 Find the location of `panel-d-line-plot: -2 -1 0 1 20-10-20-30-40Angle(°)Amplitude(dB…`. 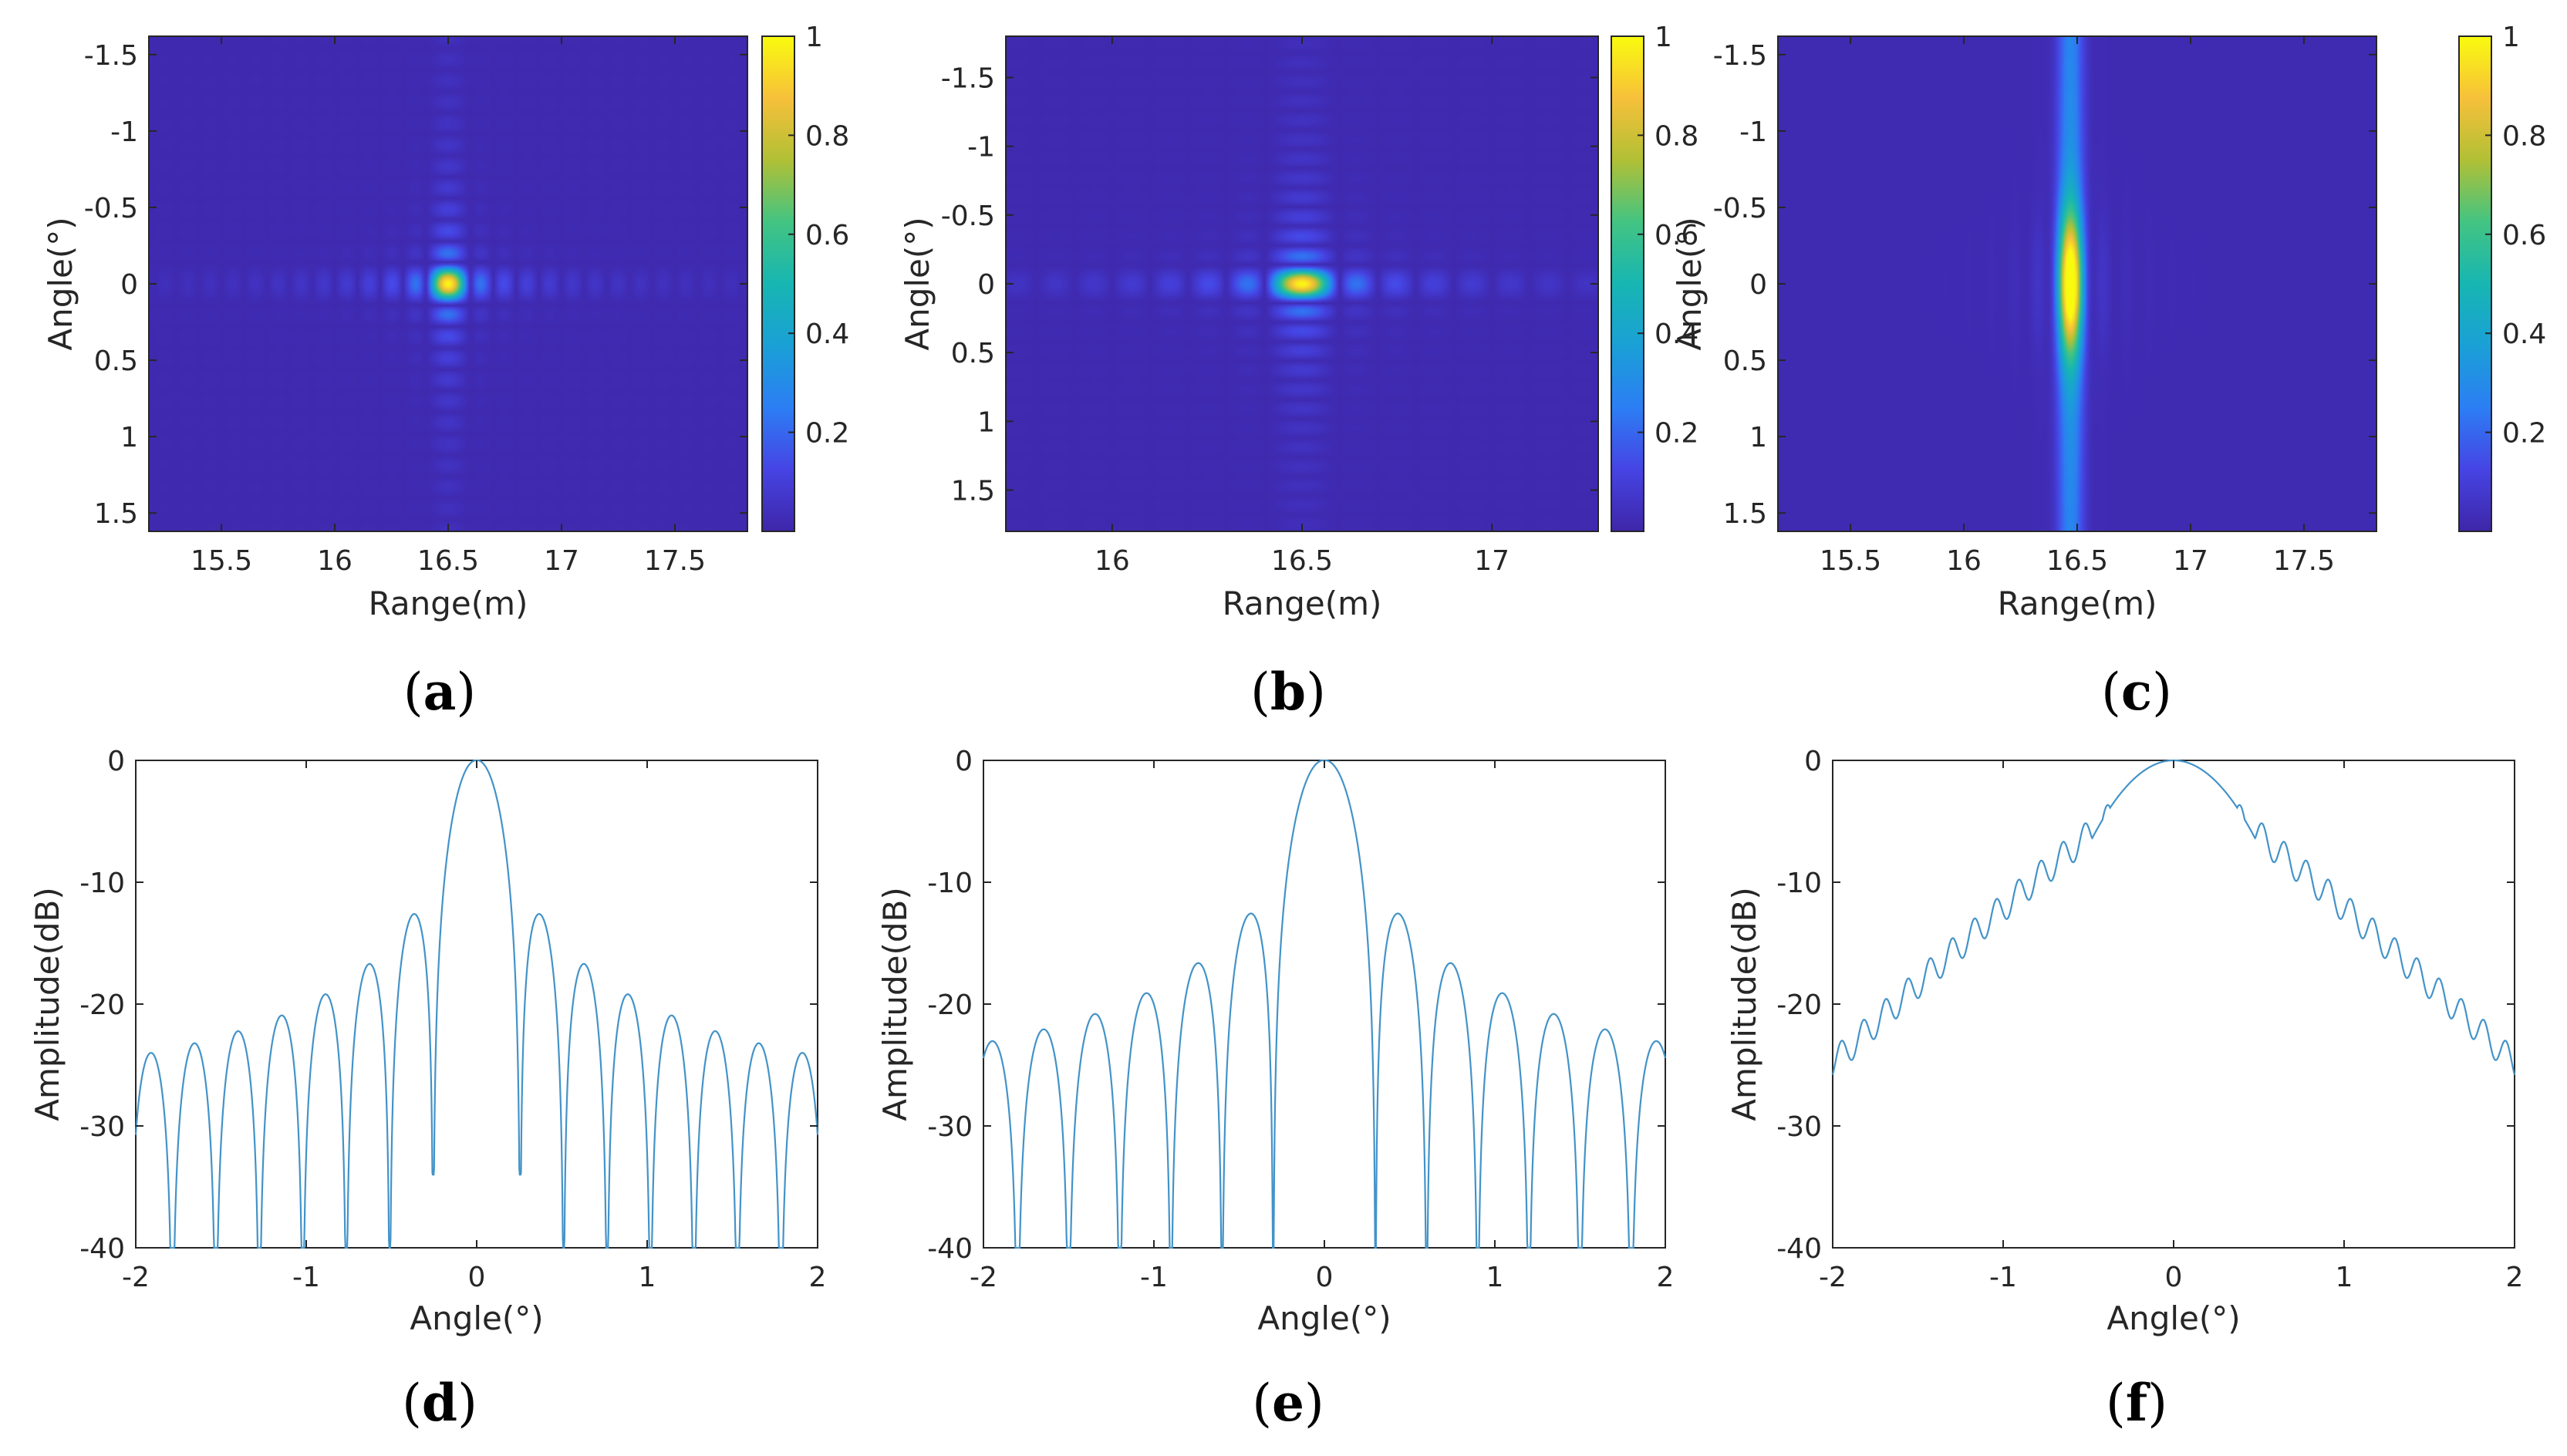

panel-d-line-plot: -2 -1 0 1 20-10-20-30-40Angle(°)Amplitude(dB… is located at coordinates (427, 1041).